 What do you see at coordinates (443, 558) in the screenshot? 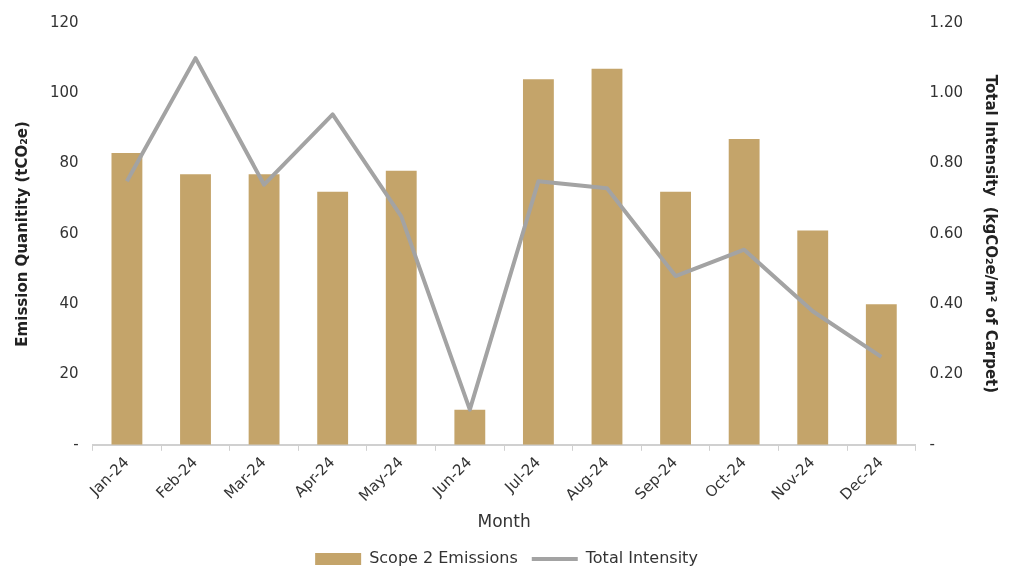
I see `legend-label: Scope 2 Emissions` at bounding box center [443, 558].